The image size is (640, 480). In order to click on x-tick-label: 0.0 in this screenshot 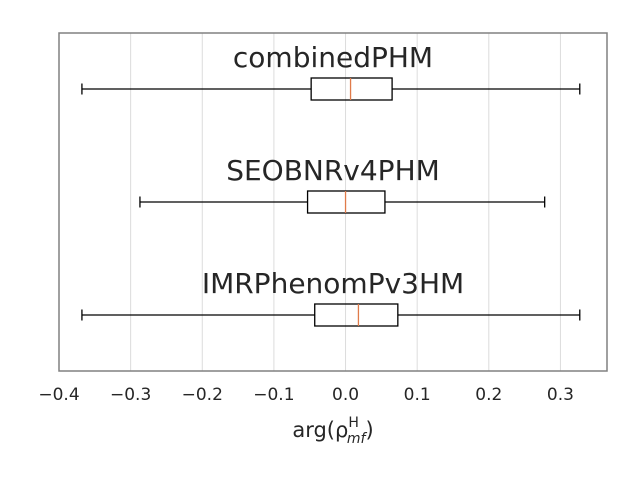, I will do `click(345, 395)`.